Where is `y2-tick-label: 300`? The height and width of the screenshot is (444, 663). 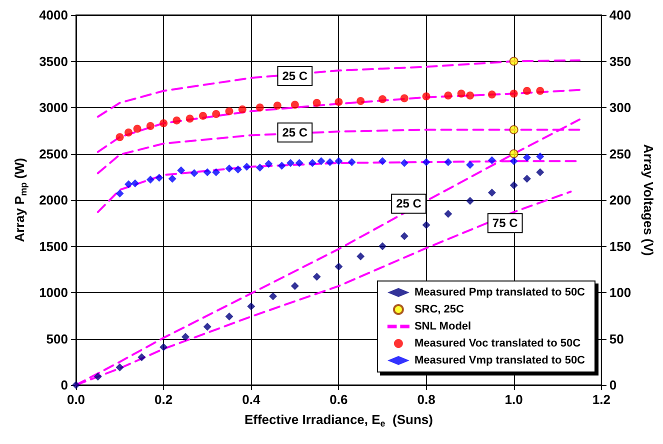 y2-tick-label: 300 is located at coordinates (620, 107).